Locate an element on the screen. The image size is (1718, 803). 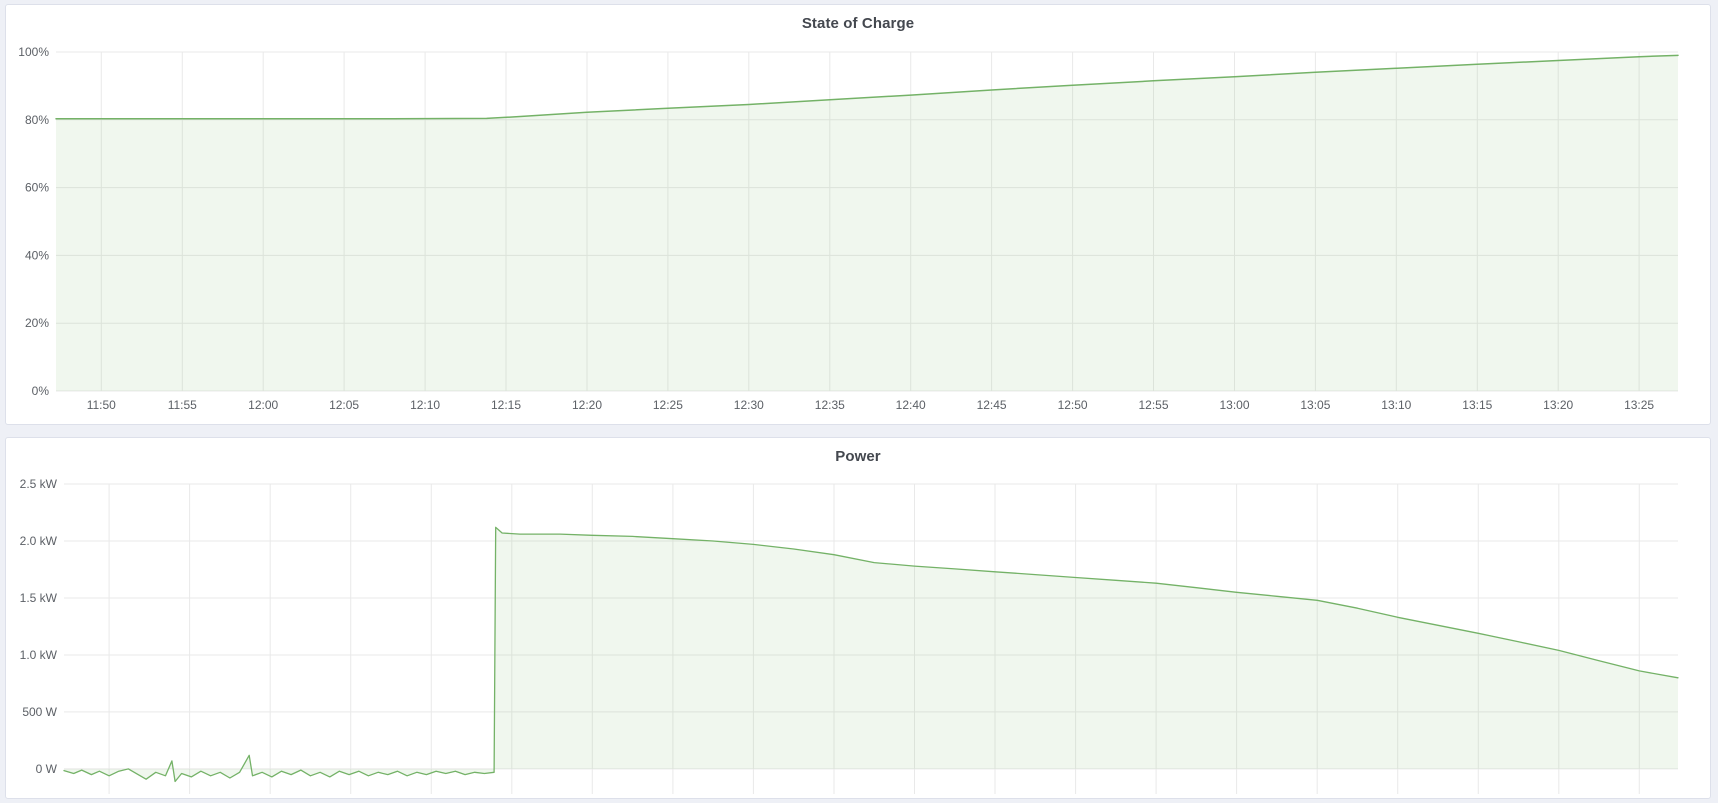
y-axis-label: 20% is located at coordinates (37, 323).